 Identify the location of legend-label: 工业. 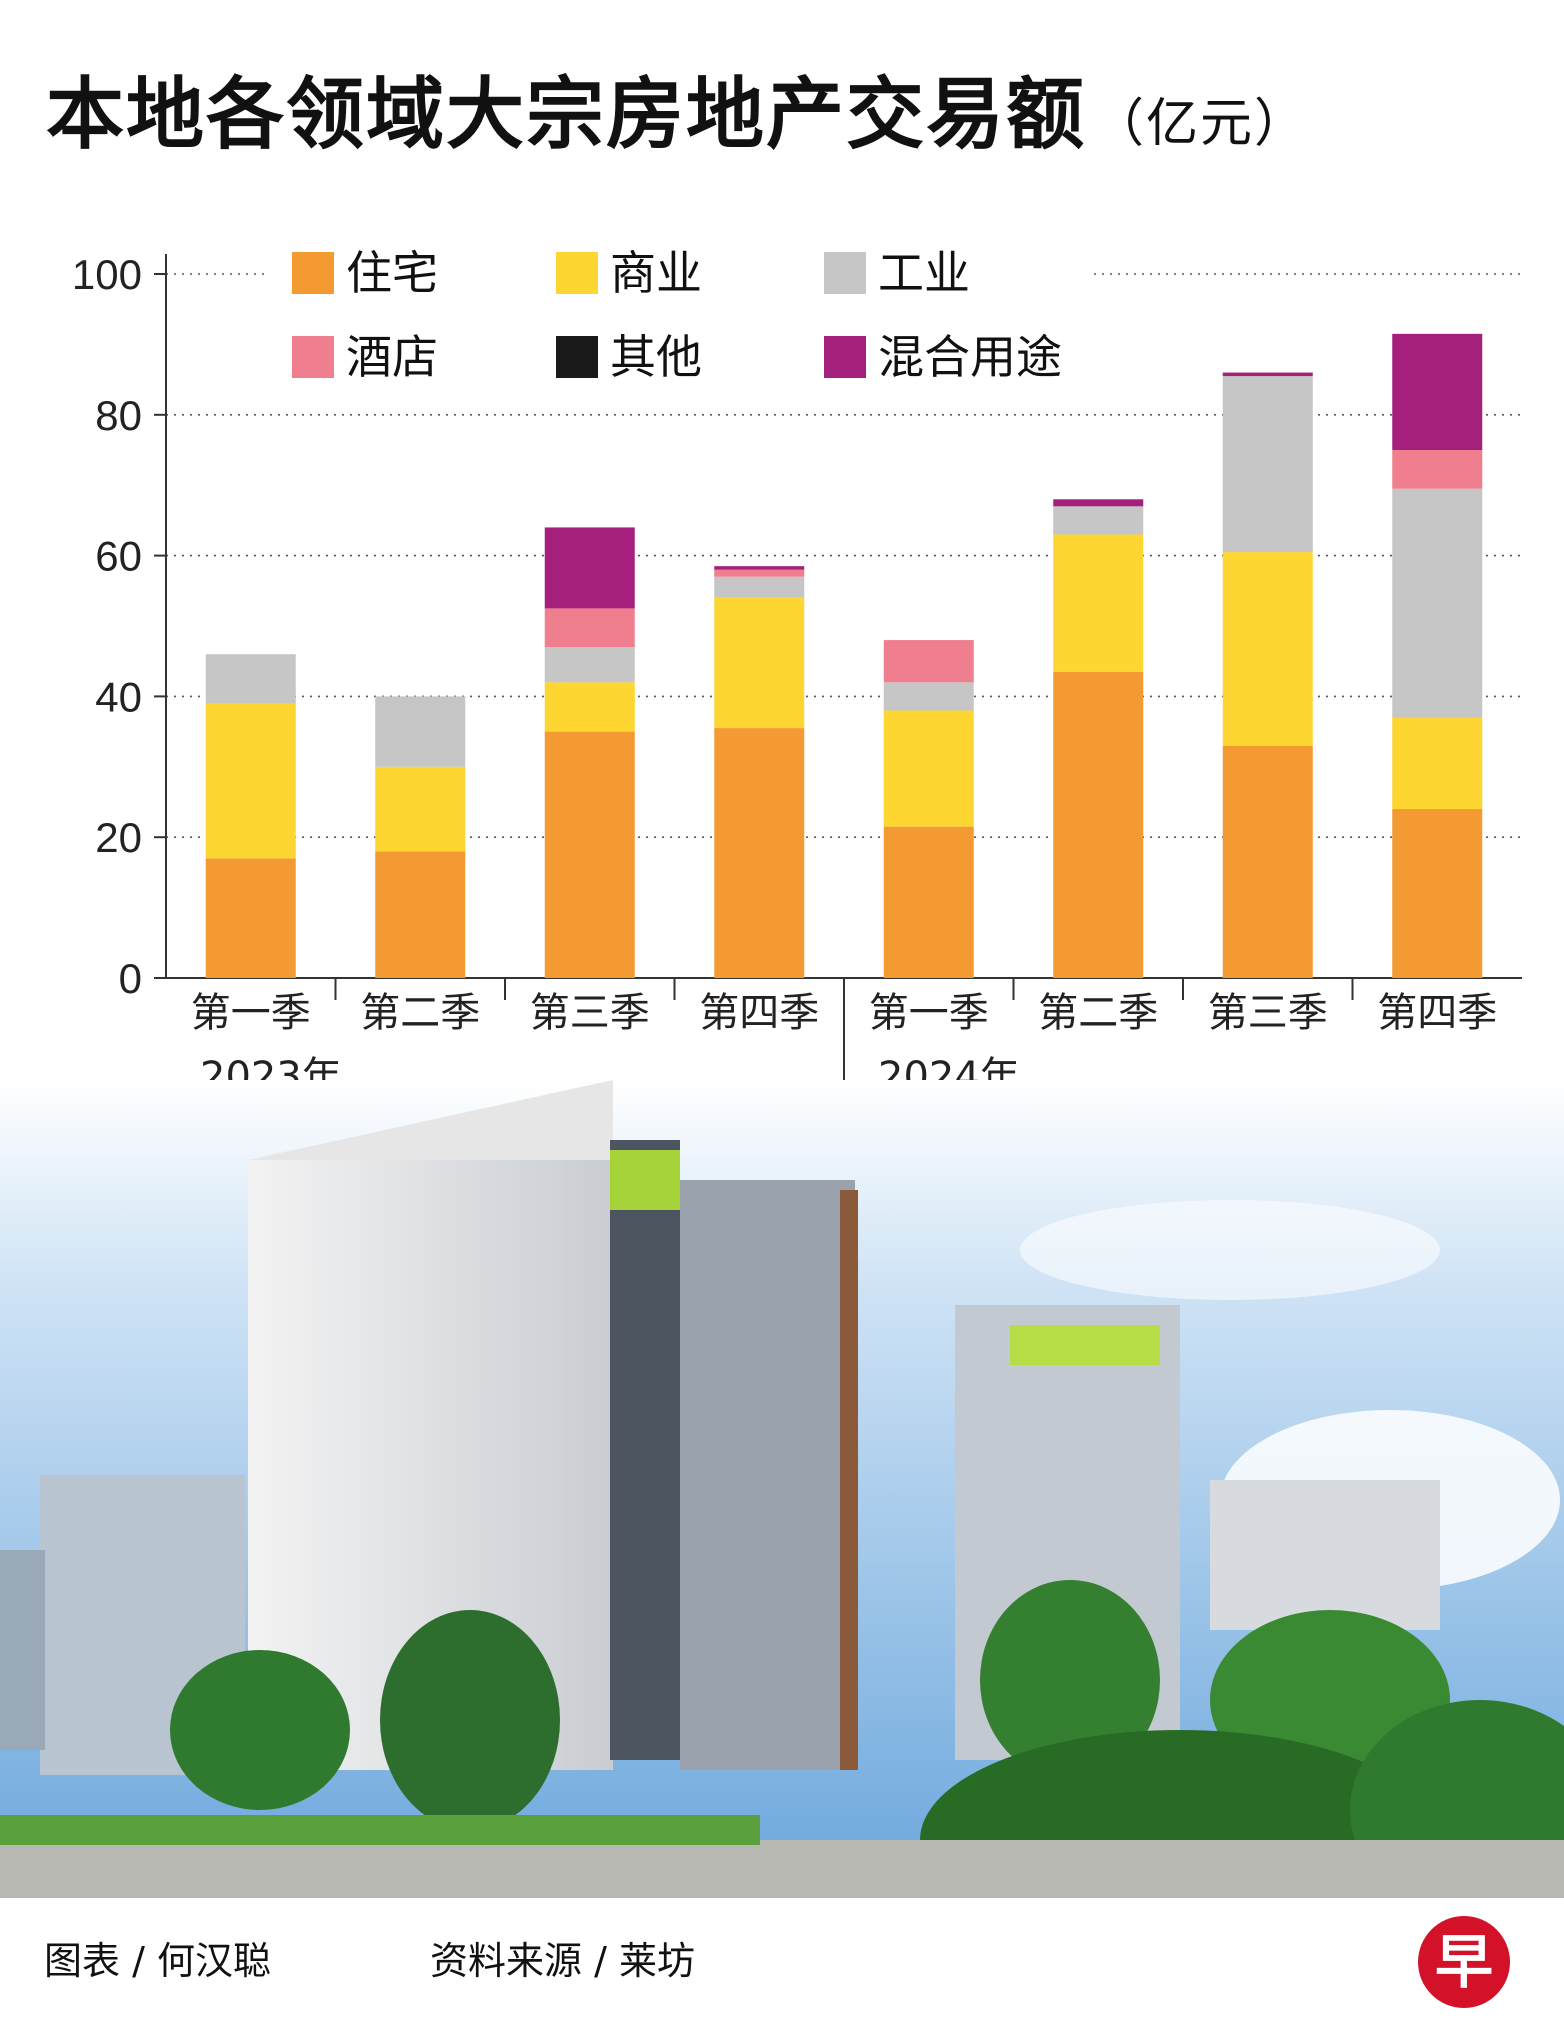
(924, 273).